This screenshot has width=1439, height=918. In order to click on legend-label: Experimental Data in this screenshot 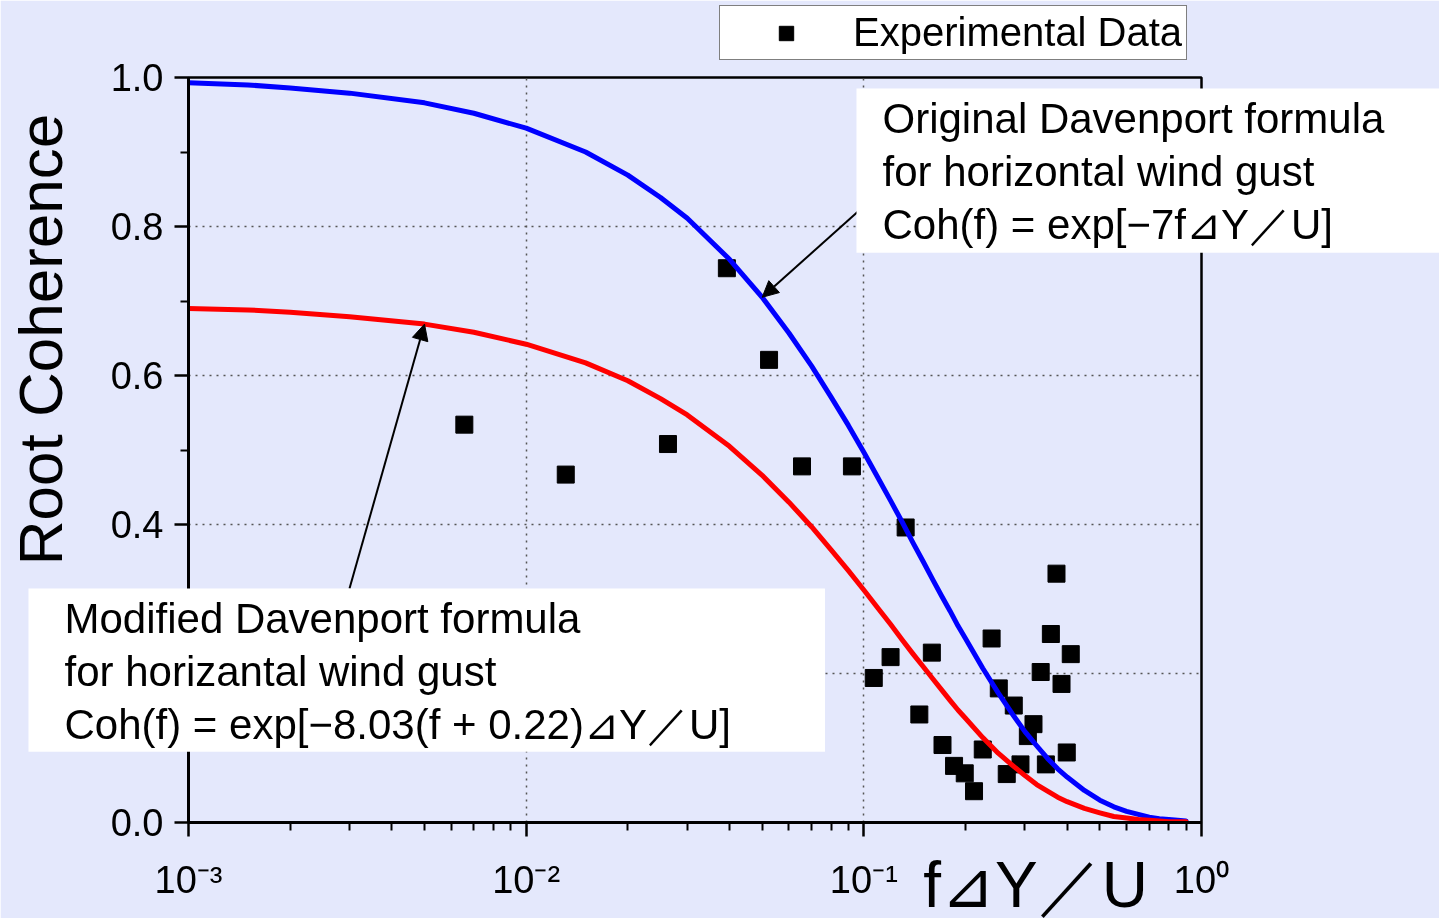, I will do `click(1018, 32)`.